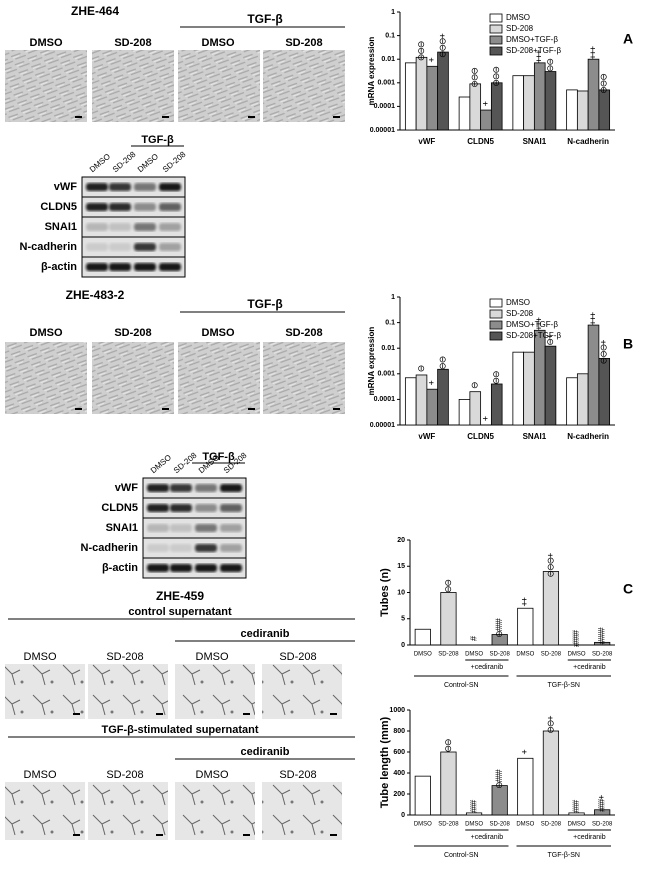  Describe the element at coordinates (122, 528) in the screenshot. I see `protein-label: SNAI1` at that location.